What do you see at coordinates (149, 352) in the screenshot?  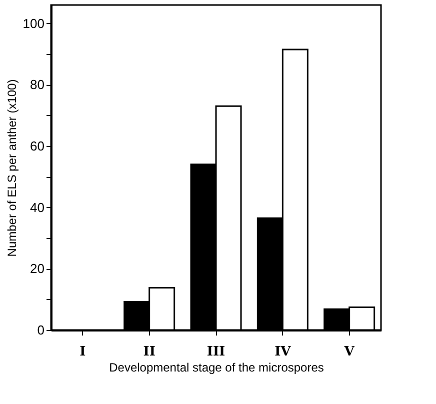 I see `x-tick-label: II` at bounding box center [149, 352].